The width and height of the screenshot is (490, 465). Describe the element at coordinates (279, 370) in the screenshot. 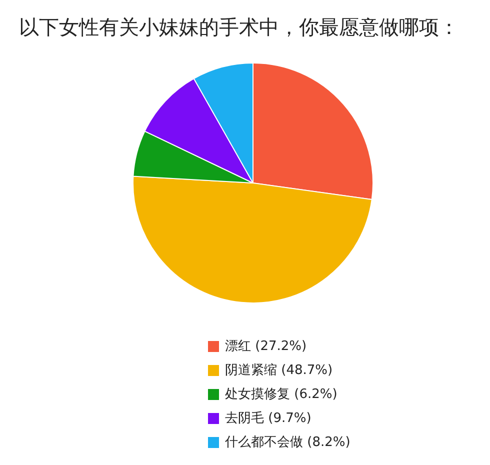

I see `legend-label: 阴道紧缩 (48.7%)` at that location.